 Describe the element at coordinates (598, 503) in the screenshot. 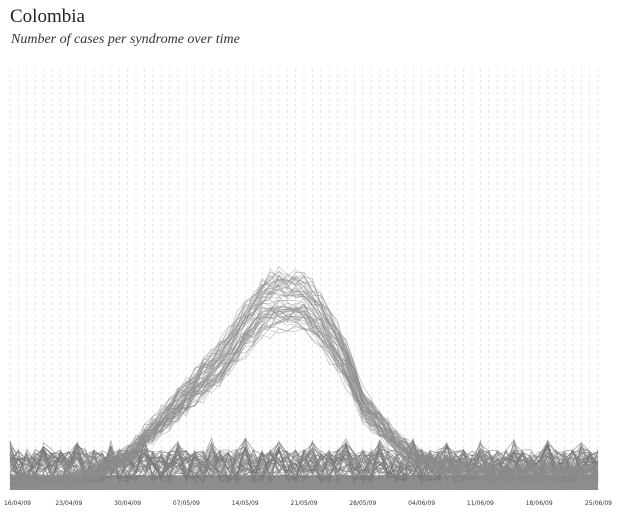

I see `x-tick-label: 25/06/09` at that location.